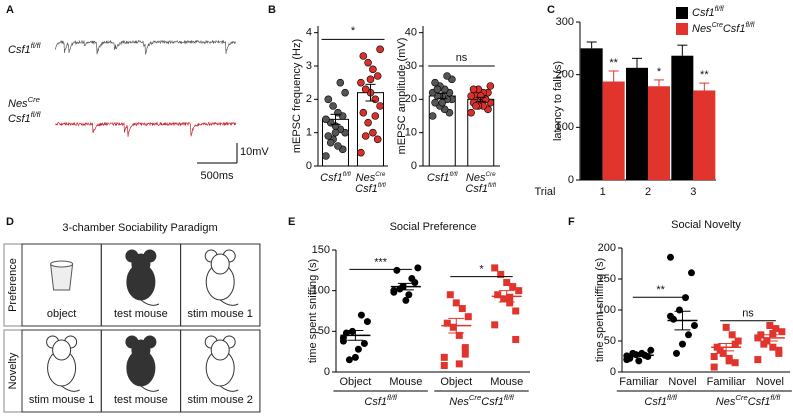  I want to click on trace-label: Csf1fl/fl, so click(24, 48).